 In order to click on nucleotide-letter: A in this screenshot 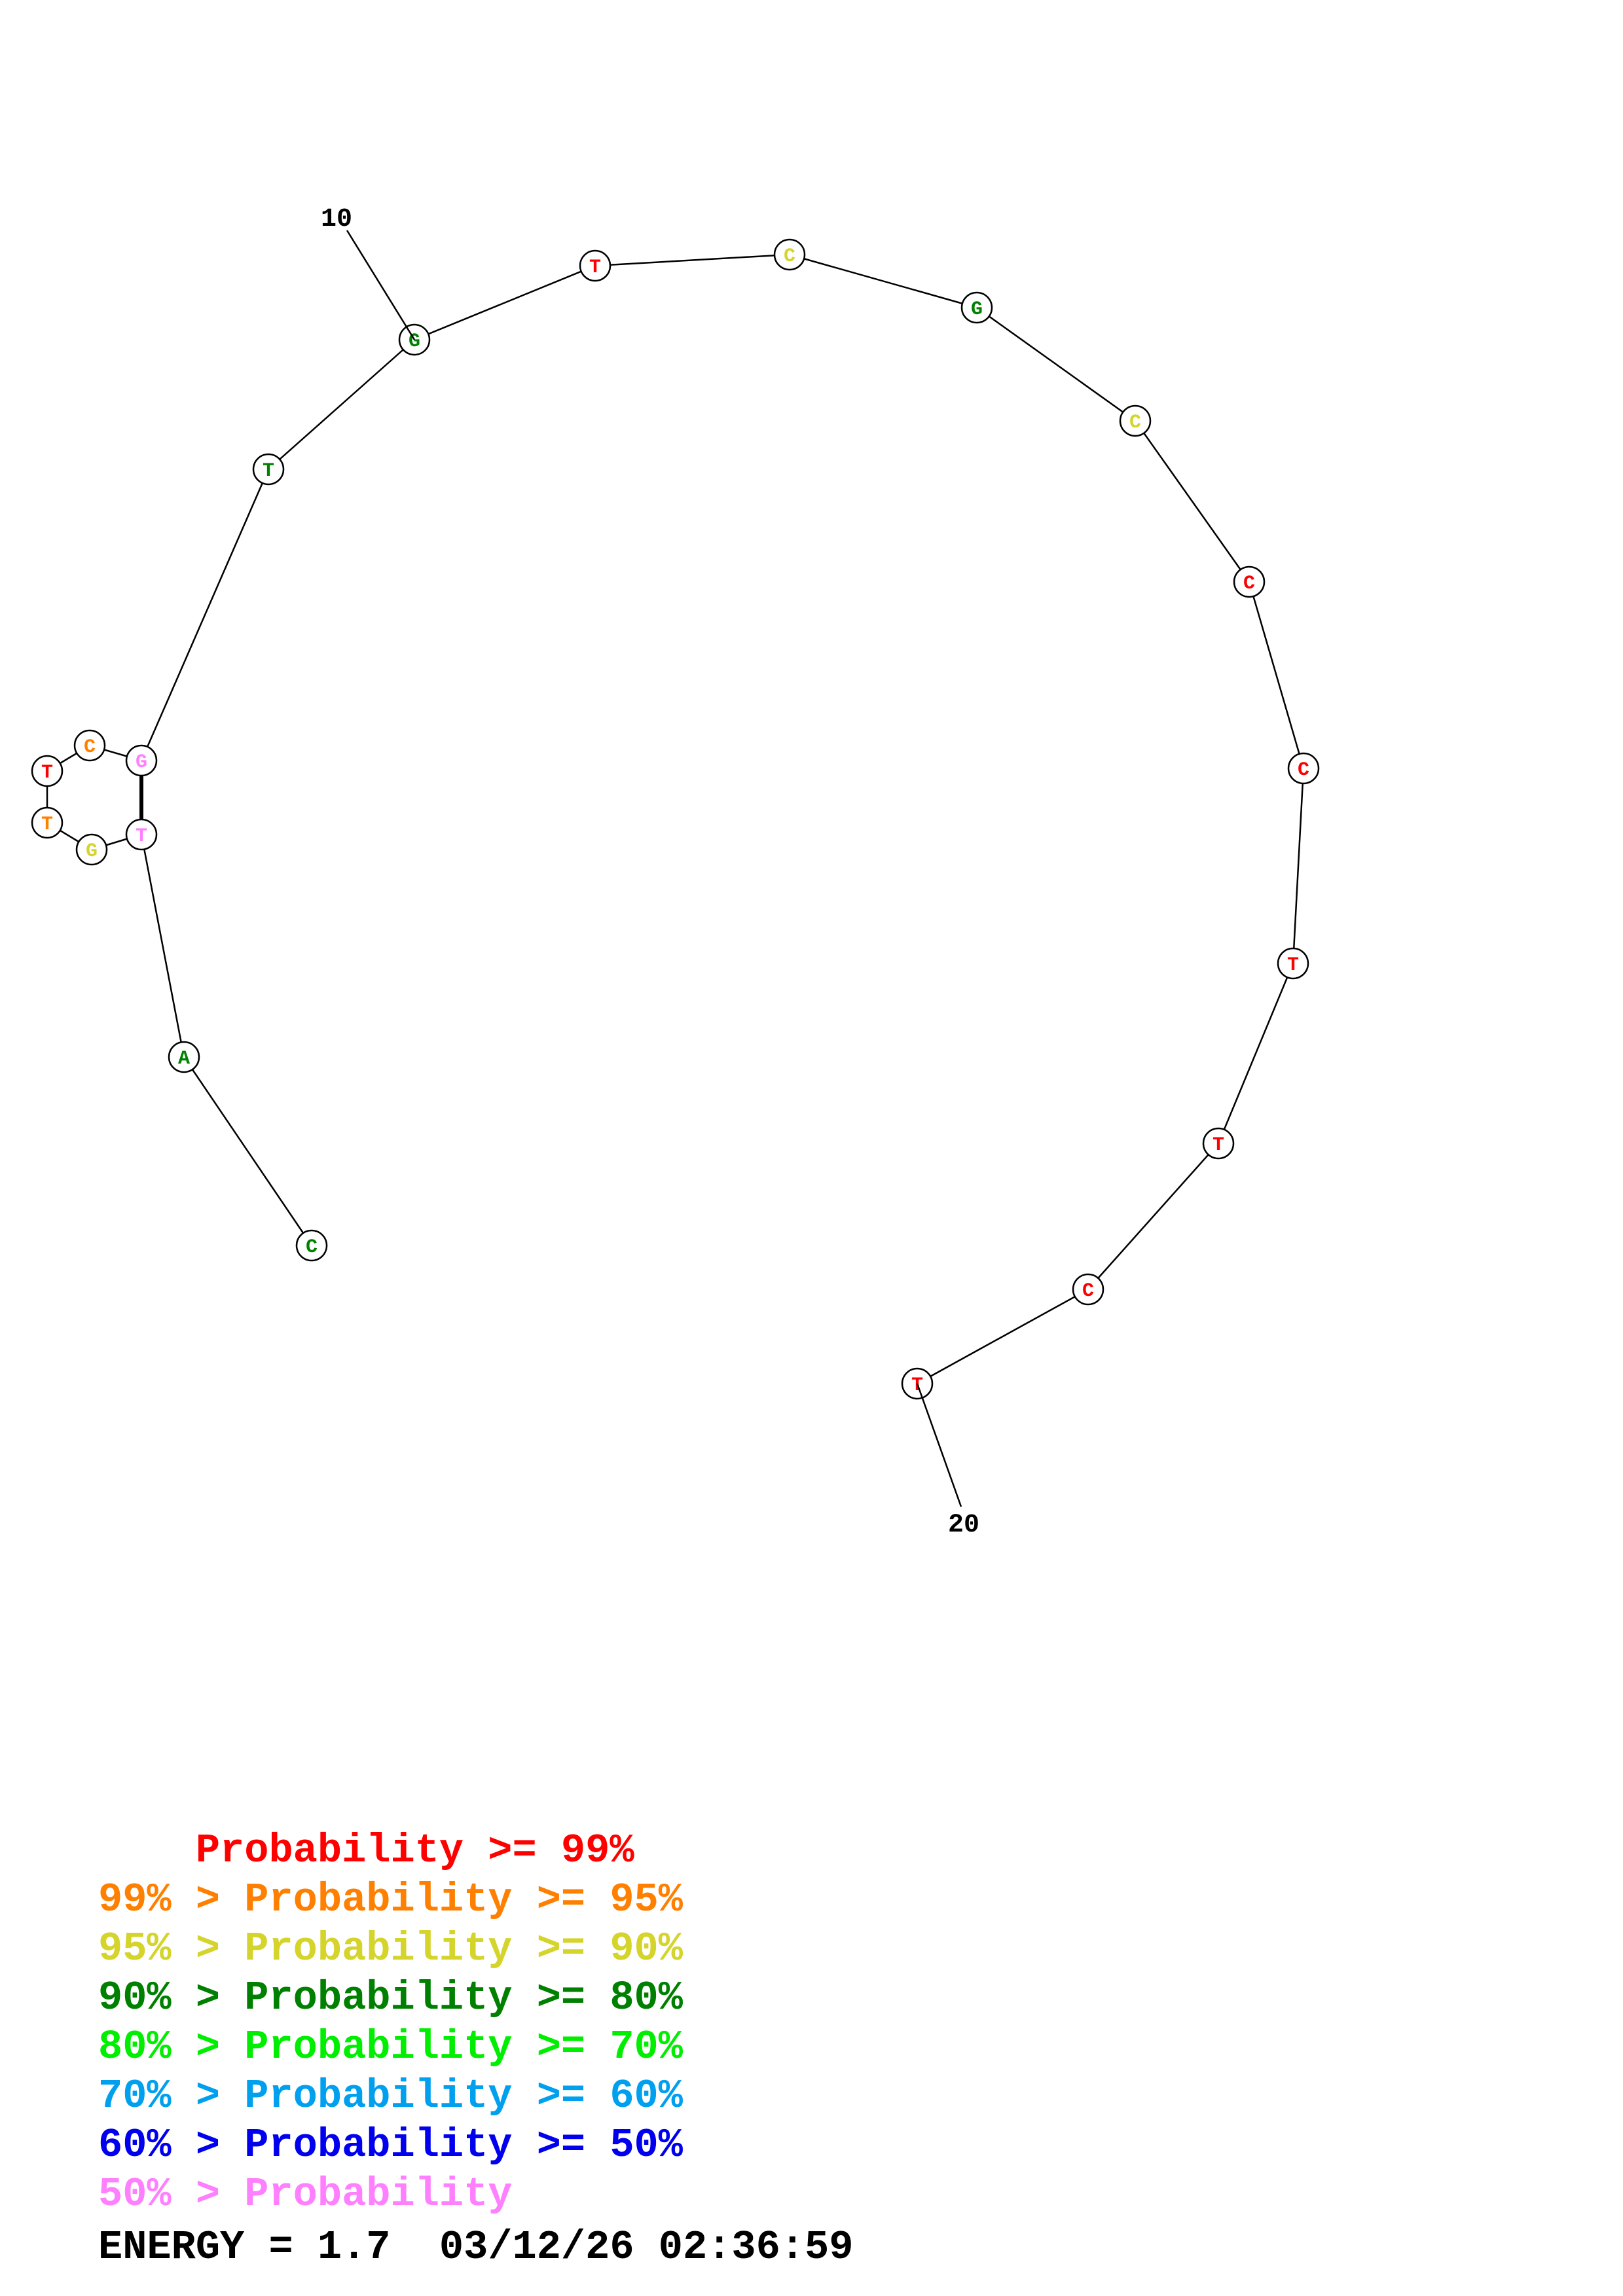, I will do `click(184, 1059)`.